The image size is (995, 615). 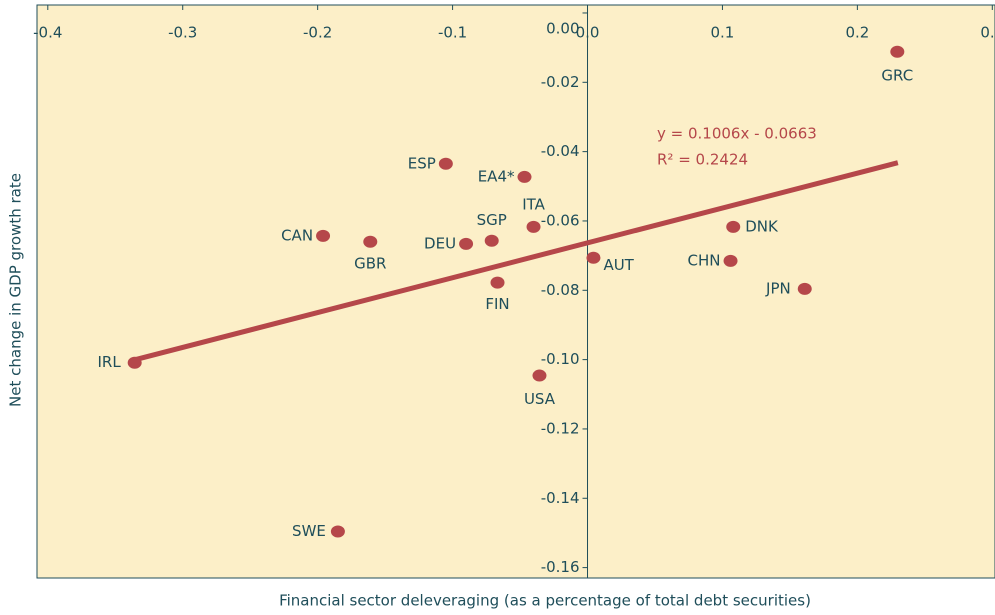 What do you see at coordinates (702, 160) in the screenshot?
I see `r-squared: R² = 0.2424` at bounding box center [702, 160].